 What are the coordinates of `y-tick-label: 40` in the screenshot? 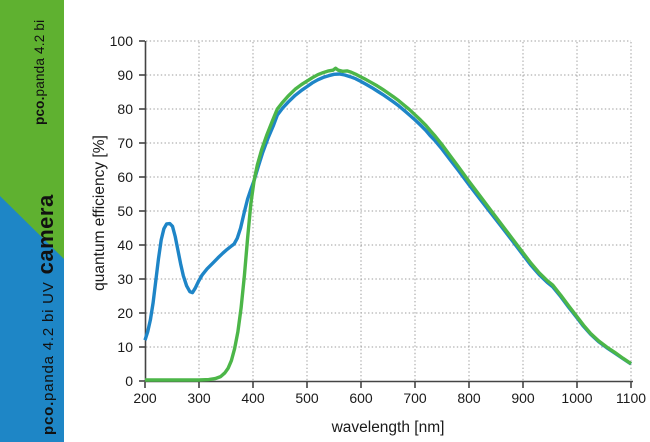 It's located at (125, 245).